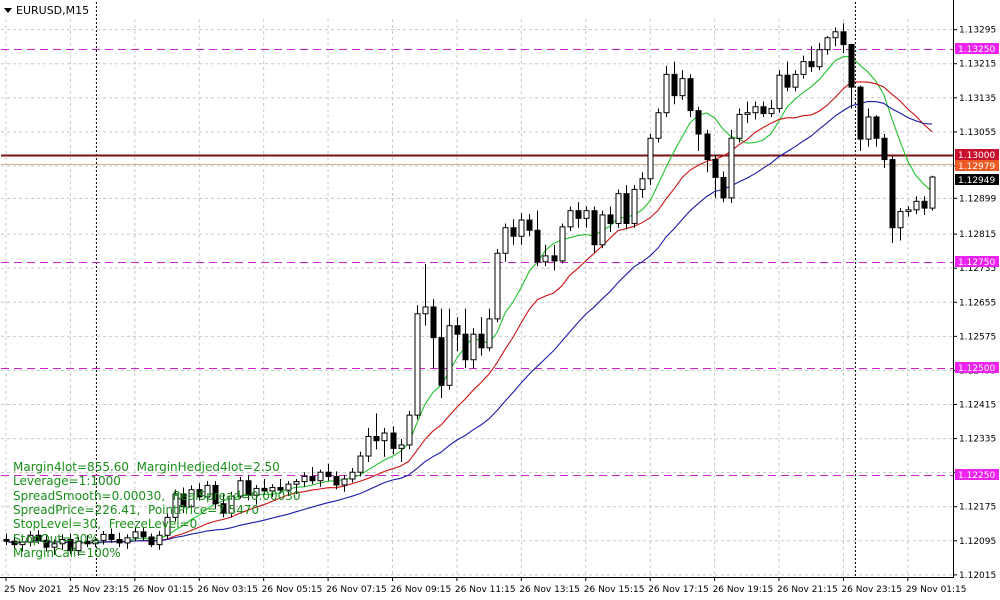 This screenshot has height=600, width=1000. I want to click on info-line: SpreadPrice=226.41, PointPrice=7.5470, so click(136, 509).